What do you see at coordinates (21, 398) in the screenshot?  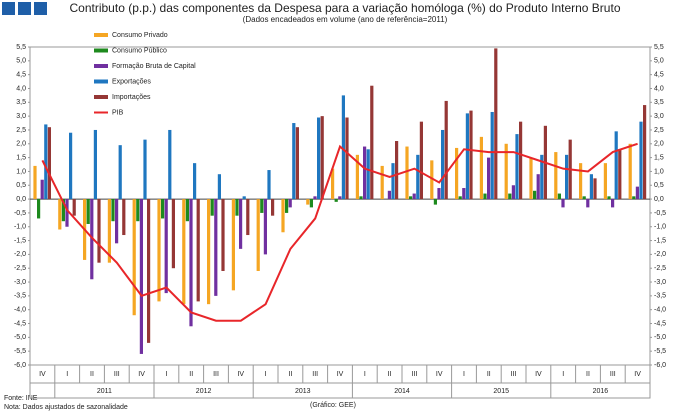 I see `source: Fonte: INE` at bounding box center [21, 398].